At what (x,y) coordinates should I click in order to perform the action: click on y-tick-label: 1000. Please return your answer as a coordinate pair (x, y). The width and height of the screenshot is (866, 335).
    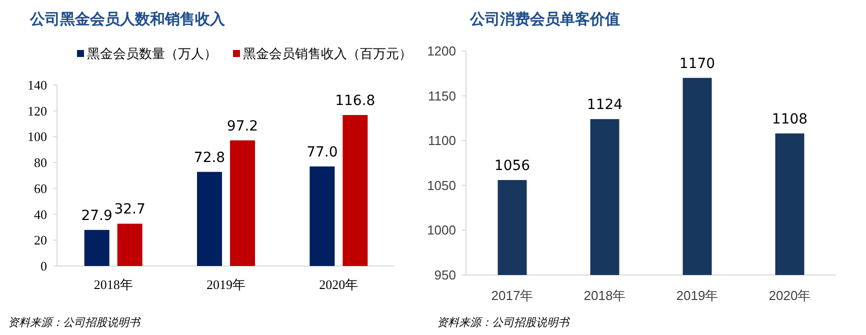
    Looking at the image, I should click on (441, 230).